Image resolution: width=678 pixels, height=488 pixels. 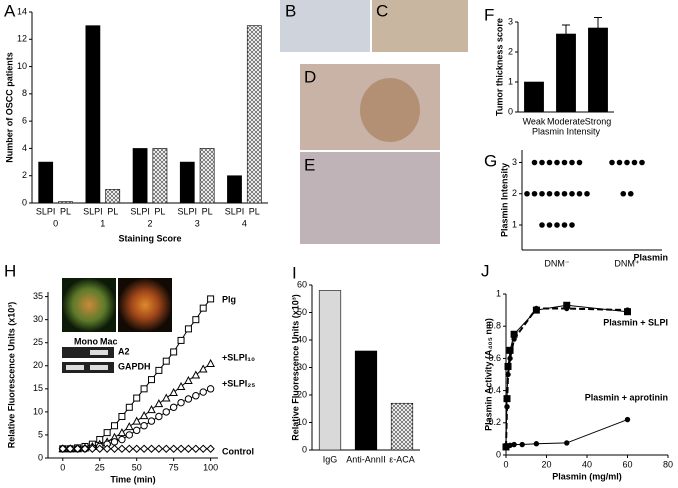 I want to click on y-tick-label: 6, so click(x=24, y=121).